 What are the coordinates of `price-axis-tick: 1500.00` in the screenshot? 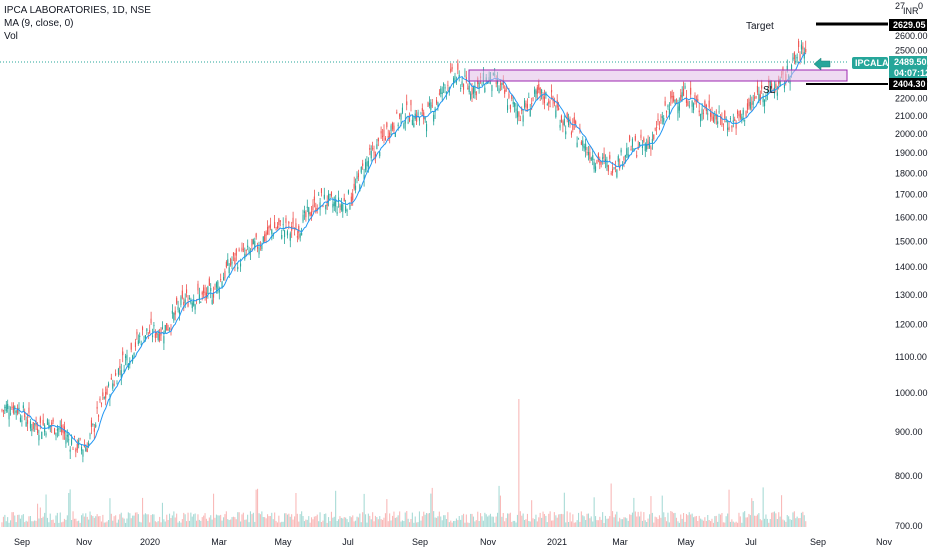 It's located at (911, 241).